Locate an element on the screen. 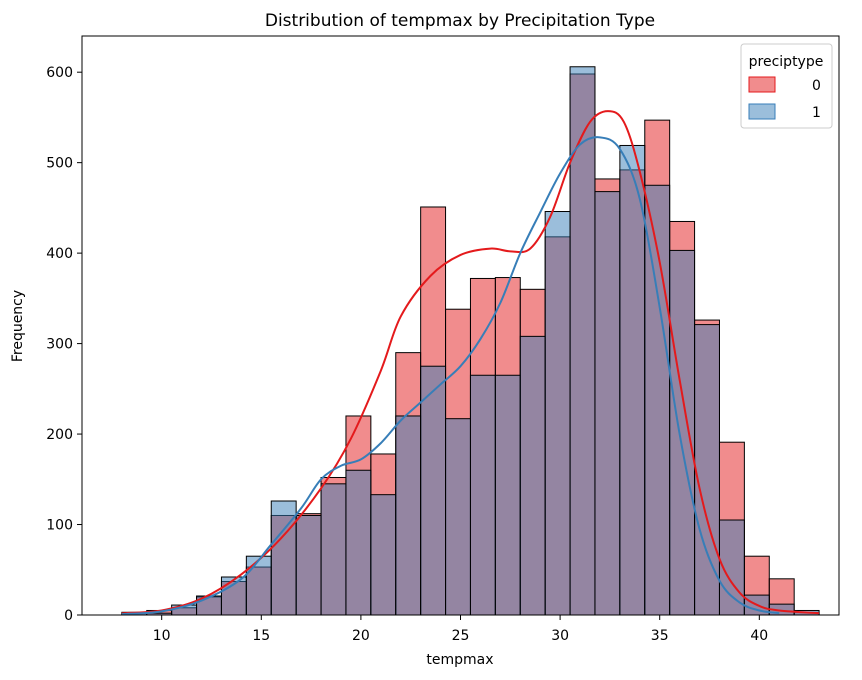  x-tick-label: 10 is located at coordinates (162, 636).